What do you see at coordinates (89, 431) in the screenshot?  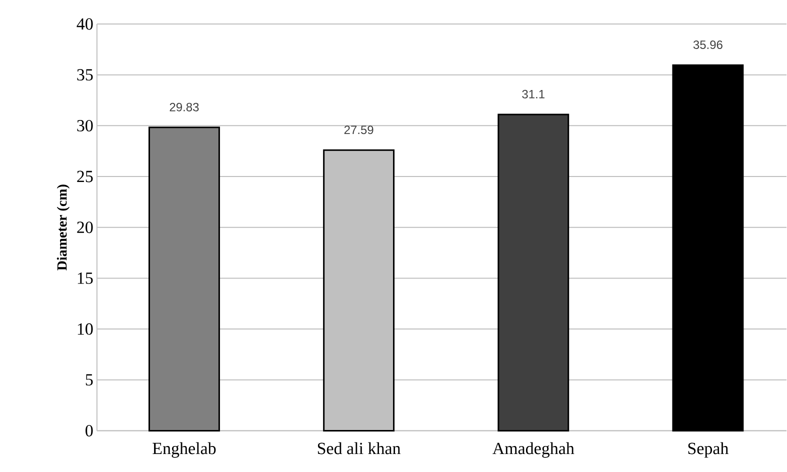 I see `y-tick-label: 0` at bounding box center [89, 431].